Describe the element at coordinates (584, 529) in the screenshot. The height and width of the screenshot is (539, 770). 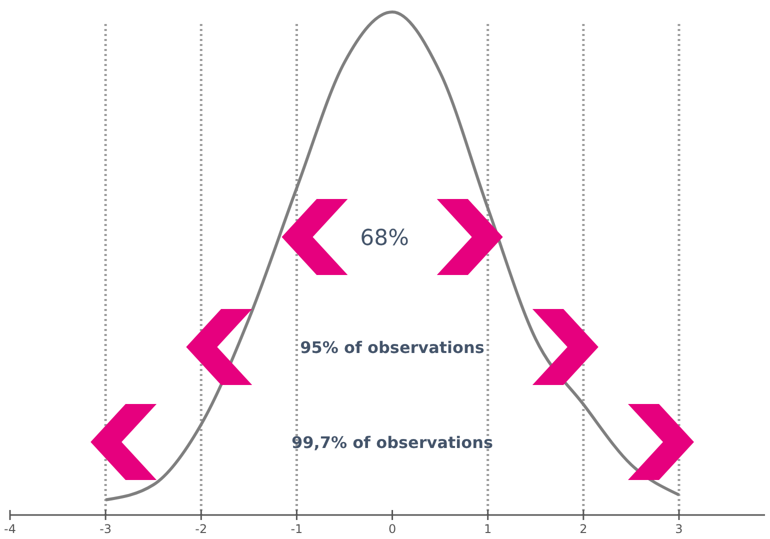
I see `x-tick-label: 2` at that location.